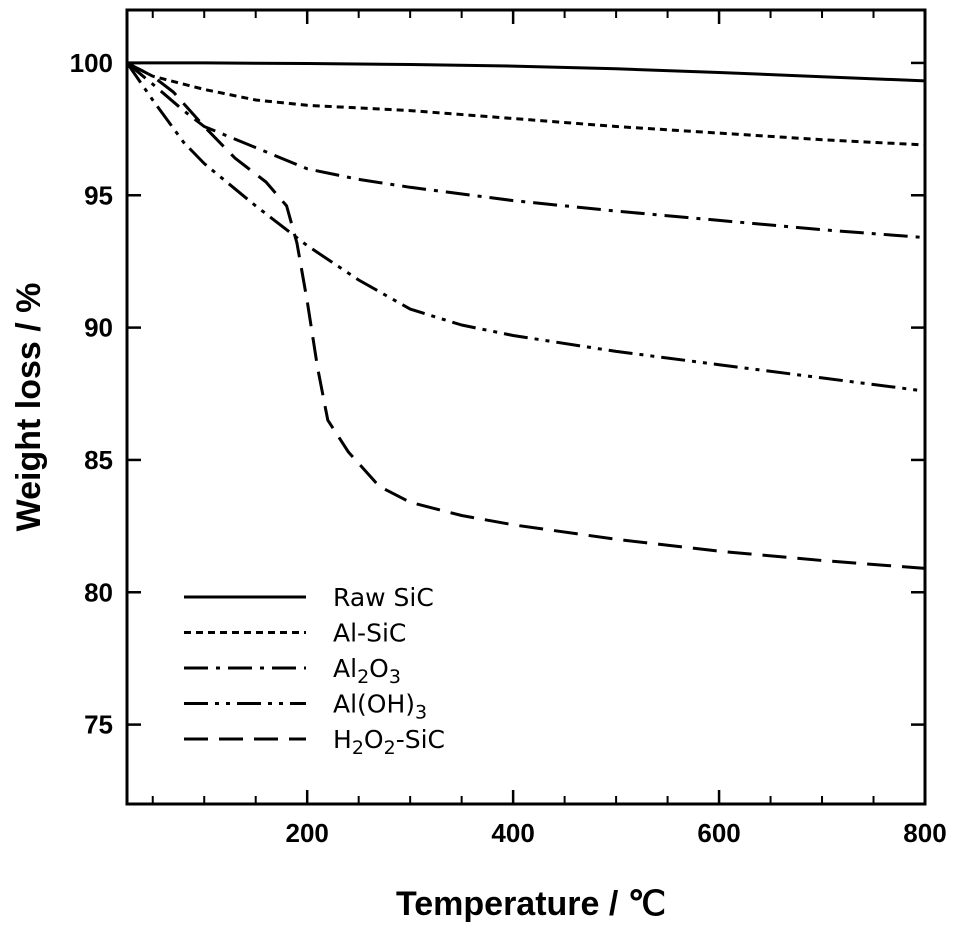 This screenshot has height=928, width=957. I want to click on x-axis-title: Temperature / ℃, so click(531, 904).